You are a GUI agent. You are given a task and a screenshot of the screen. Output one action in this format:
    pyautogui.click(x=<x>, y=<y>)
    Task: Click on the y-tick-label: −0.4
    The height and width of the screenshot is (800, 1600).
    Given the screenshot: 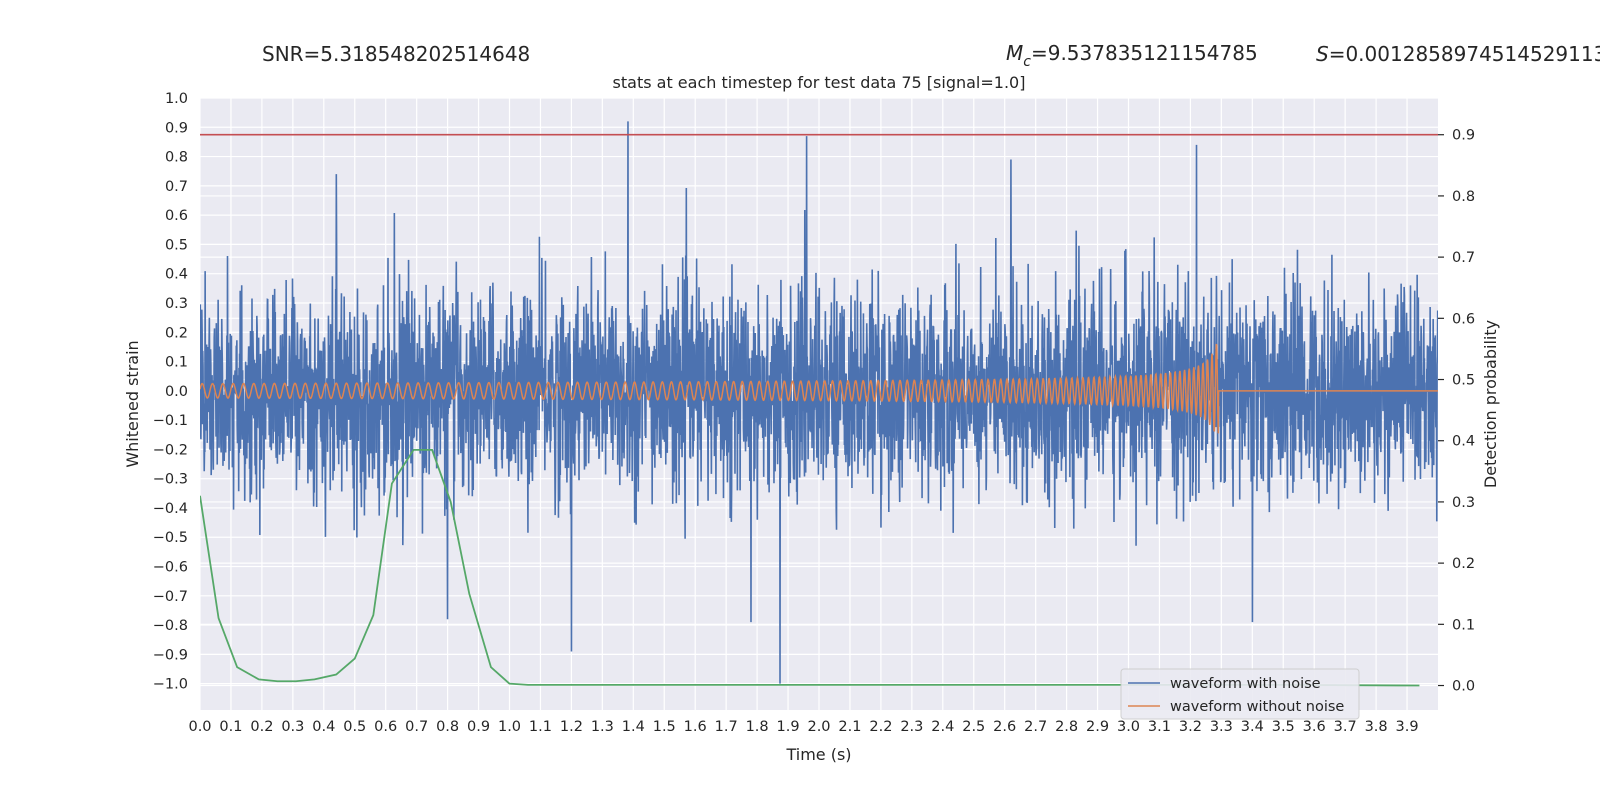 What is the action you would take?
    pyautogui.click(x=170, y=509)
    